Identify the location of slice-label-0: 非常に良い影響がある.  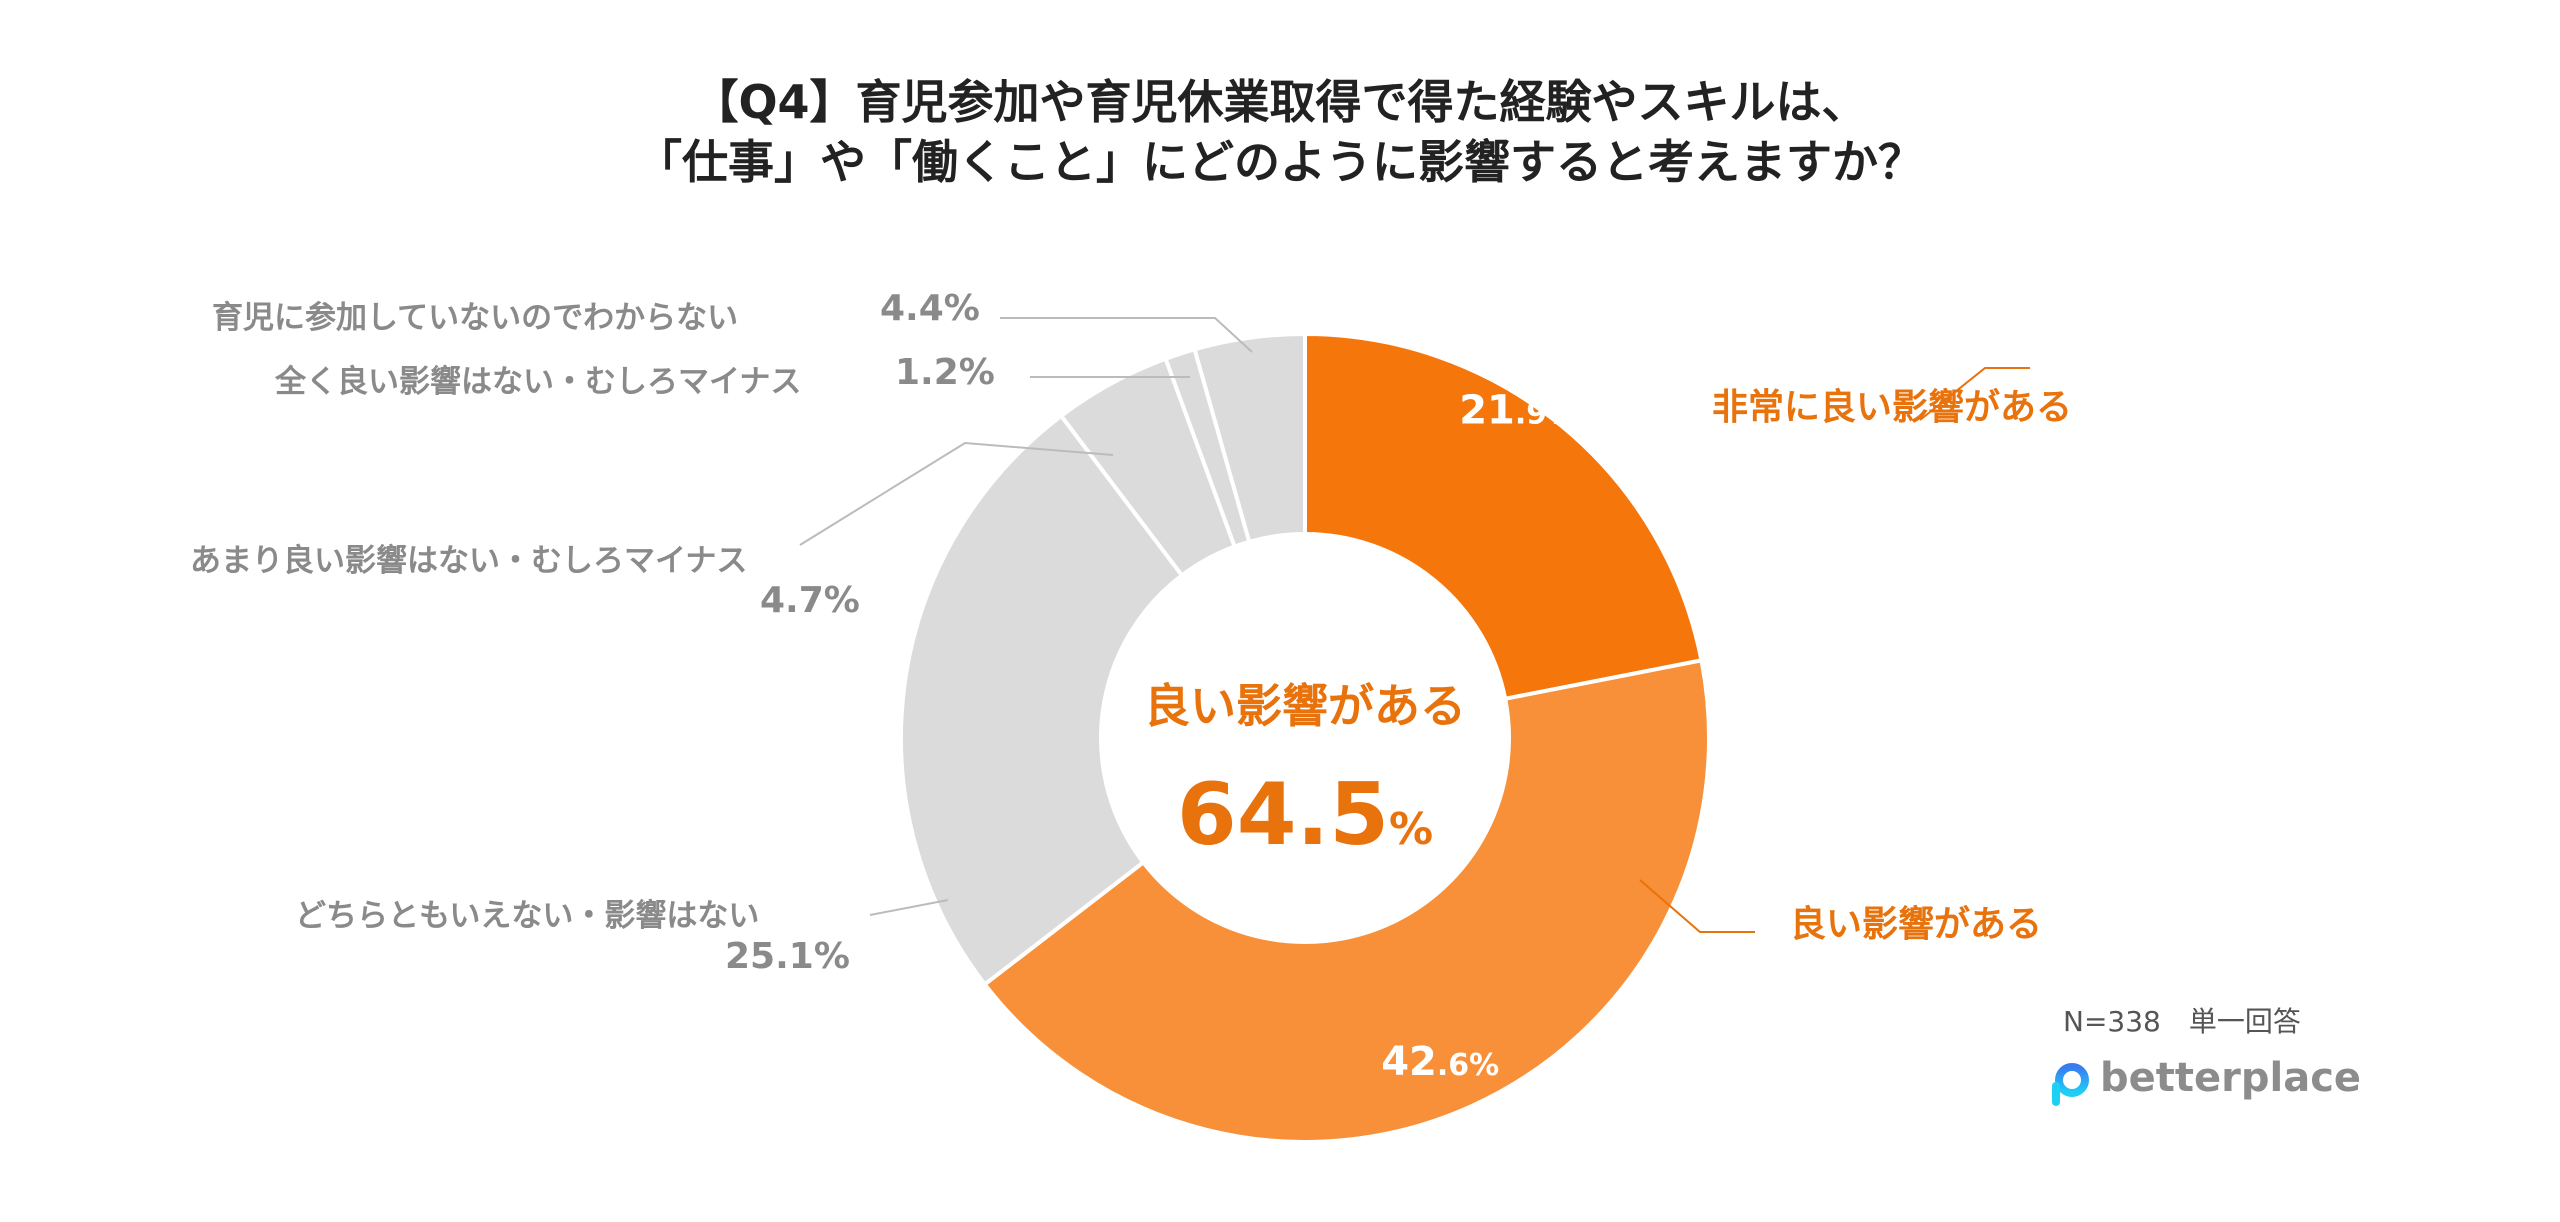
(1892, 407).